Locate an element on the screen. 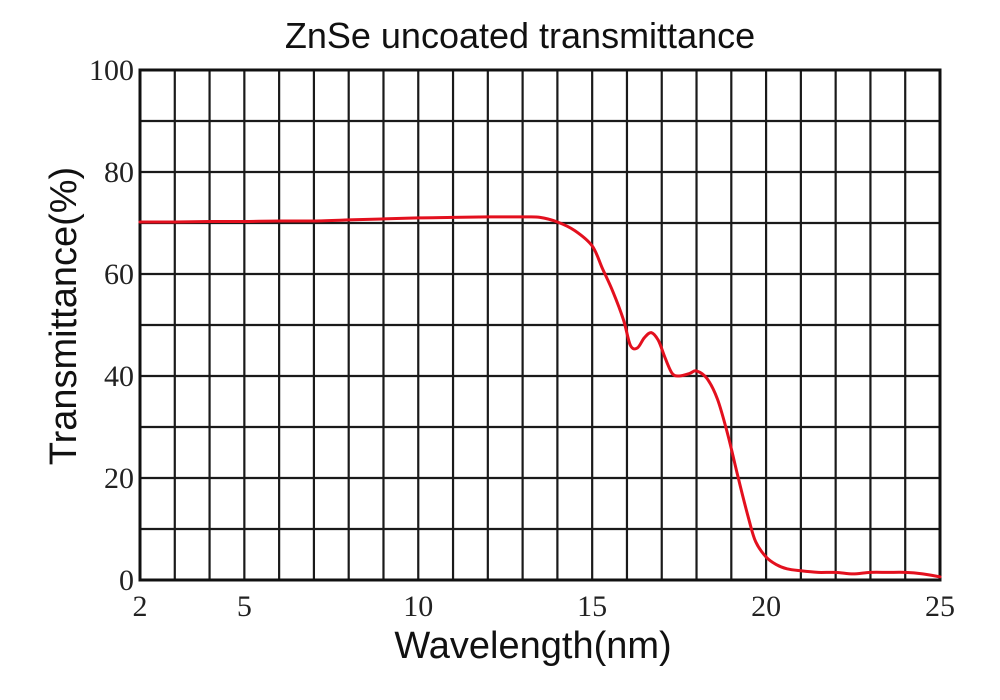 The image size is (1000, 700). y-tick-label: 100 is located at coordinates (111, 70).